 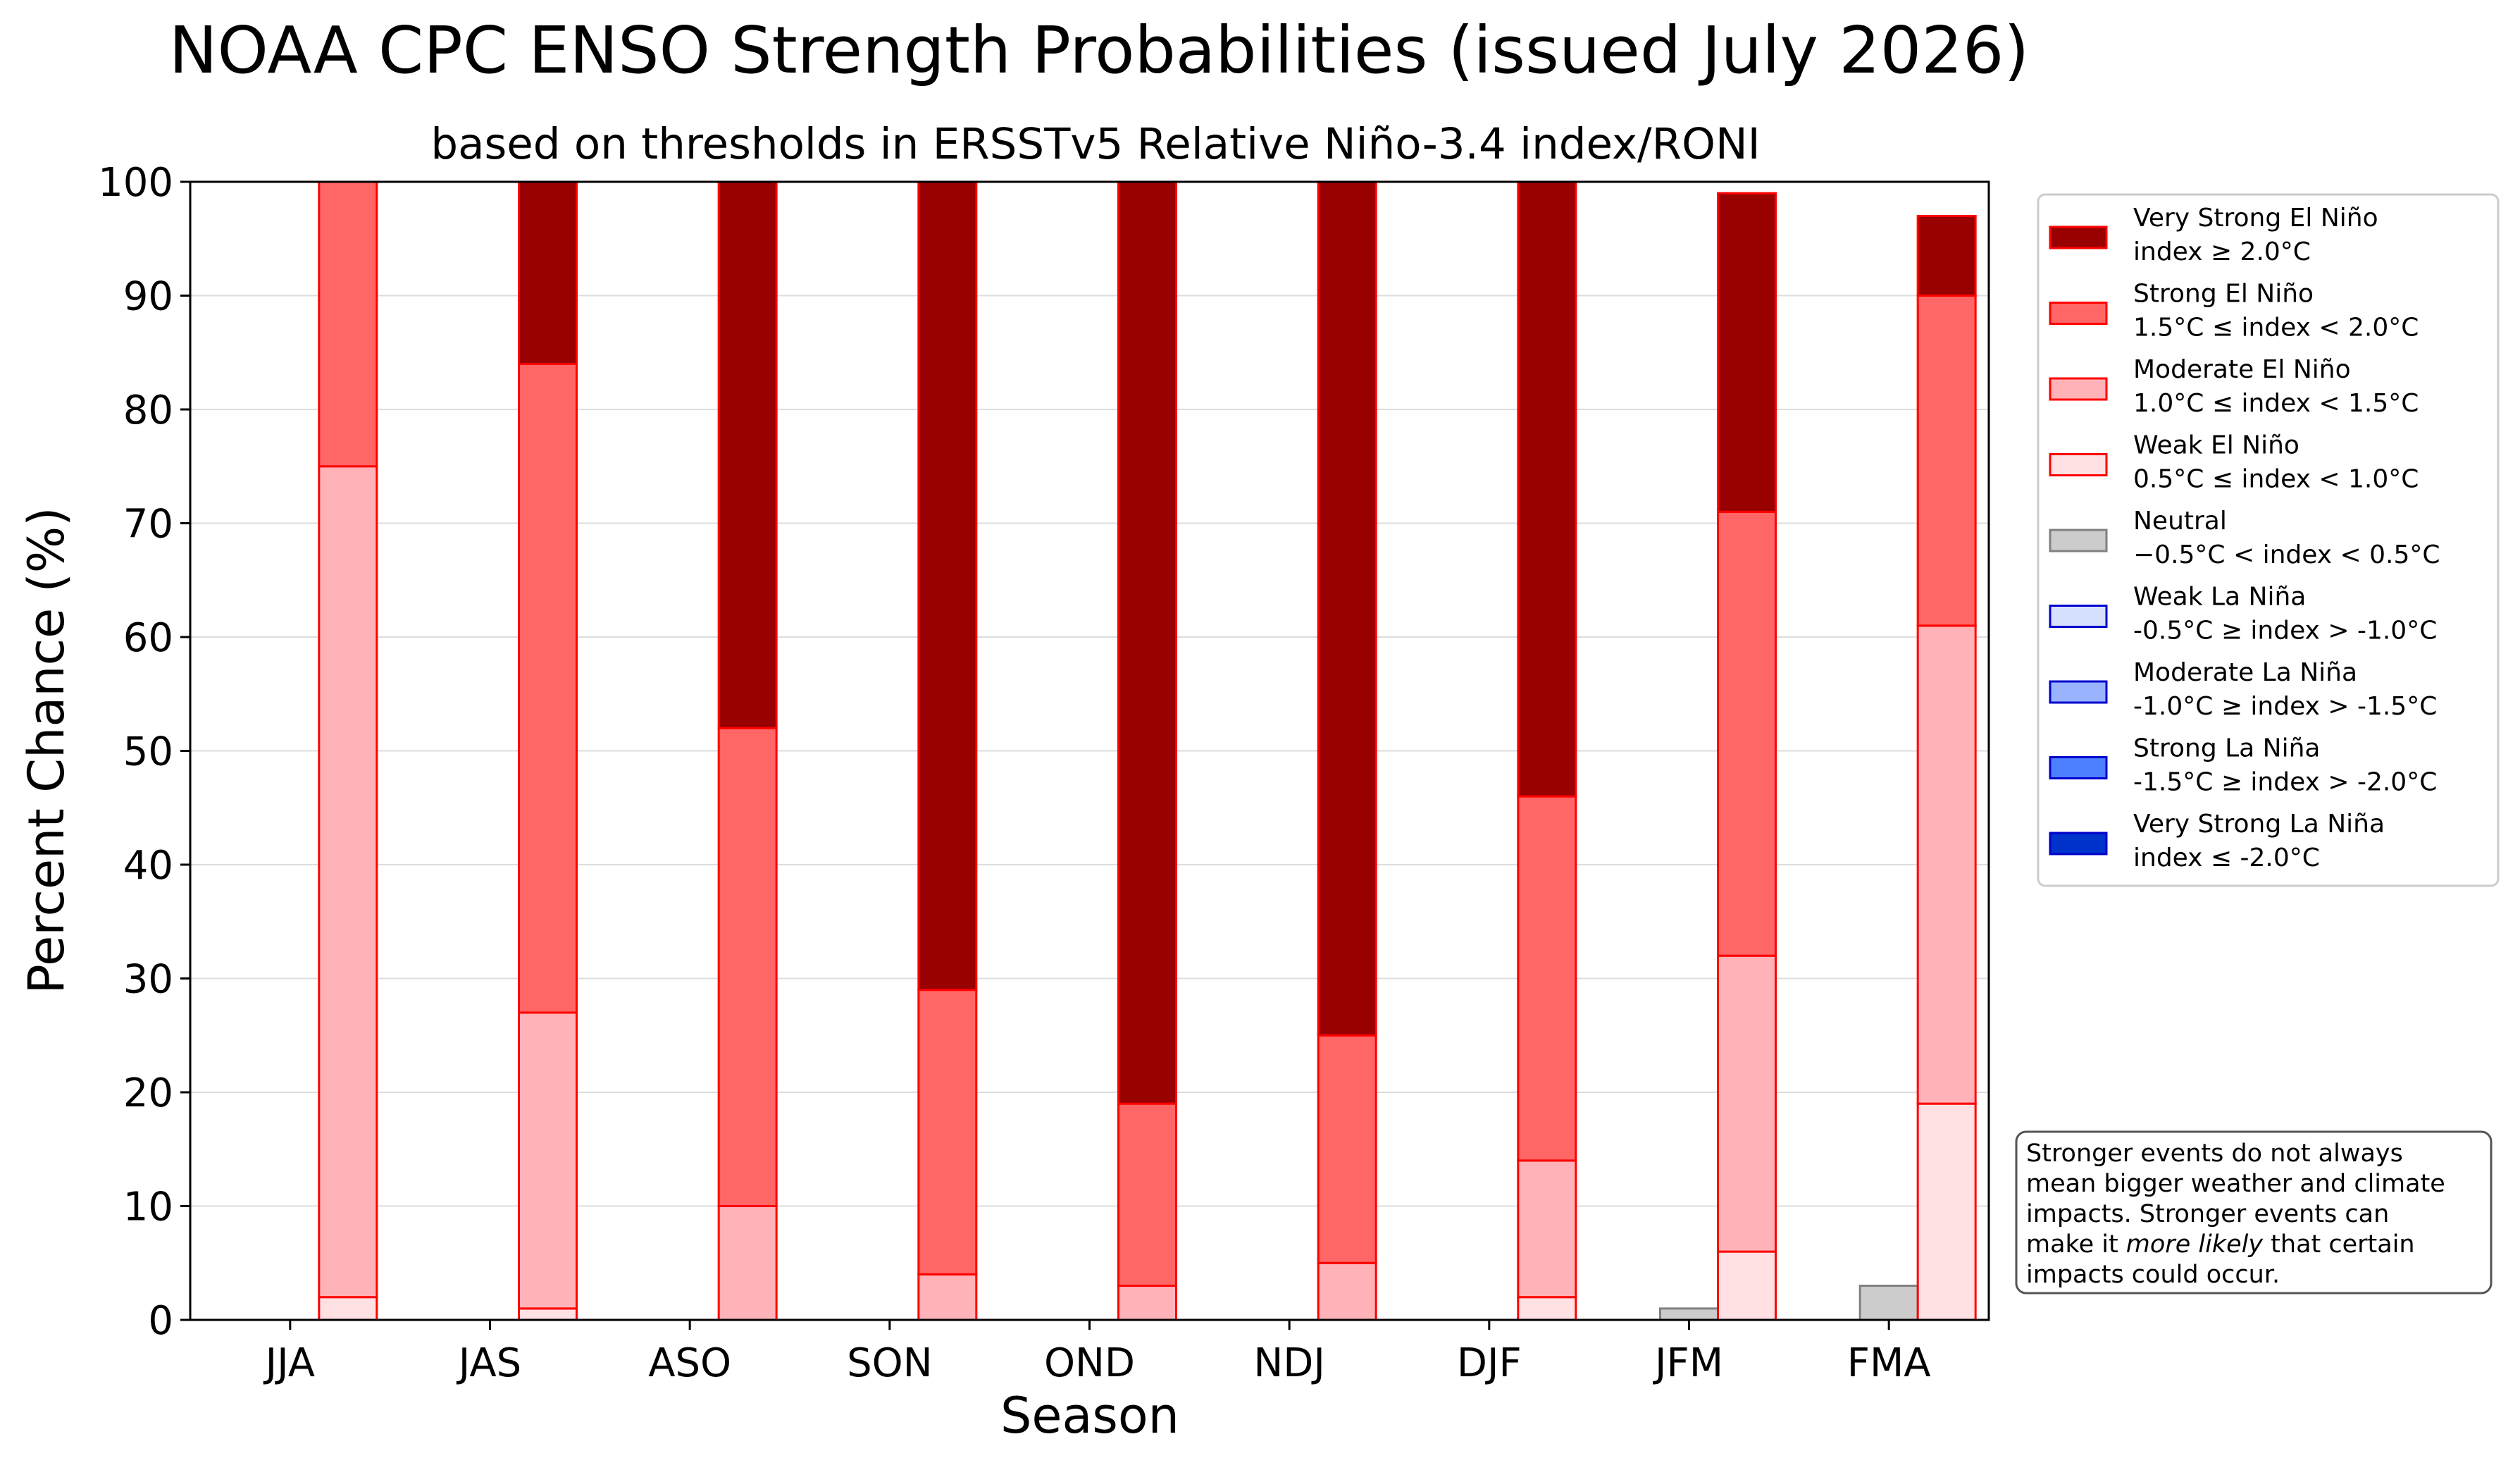 What do you see at coordinates (1747, 1285) in the screenshot?
I see `bar-weak-el-nino-jfm` at bounding box center [1747, 1285].